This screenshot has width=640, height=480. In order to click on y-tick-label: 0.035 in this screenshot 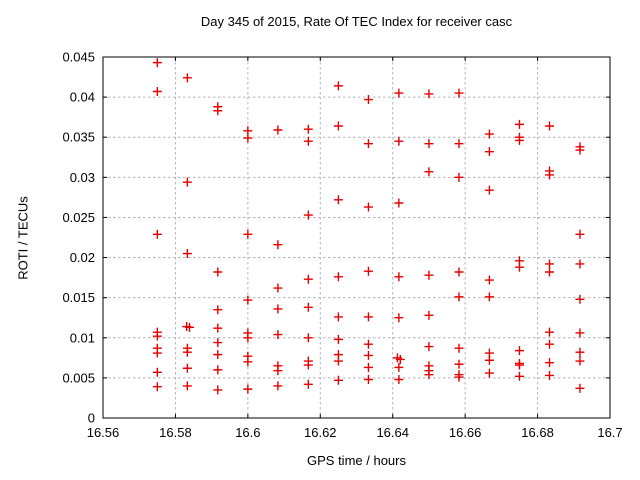, I will do `click(78, 137)`.